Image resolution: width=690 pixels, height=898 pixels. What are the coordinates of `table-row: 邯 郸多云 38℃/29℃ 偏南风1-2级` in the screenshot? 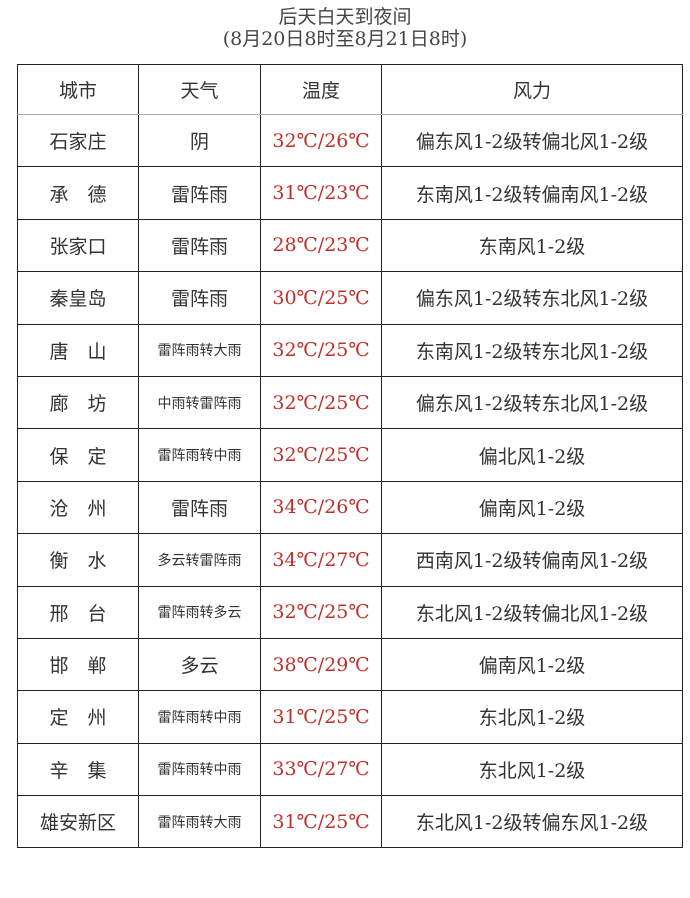 It's located at (350, 664).